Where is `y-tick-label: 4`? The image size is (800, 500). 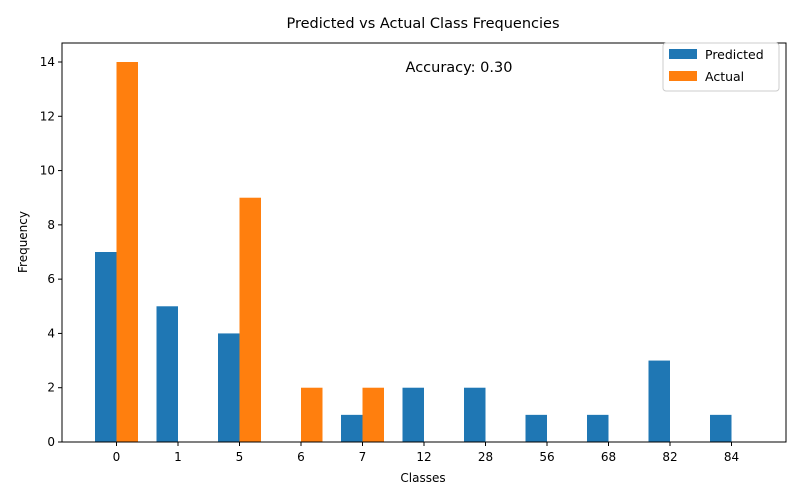
y-tick-label: 4 is located at coordinates (51, 333).